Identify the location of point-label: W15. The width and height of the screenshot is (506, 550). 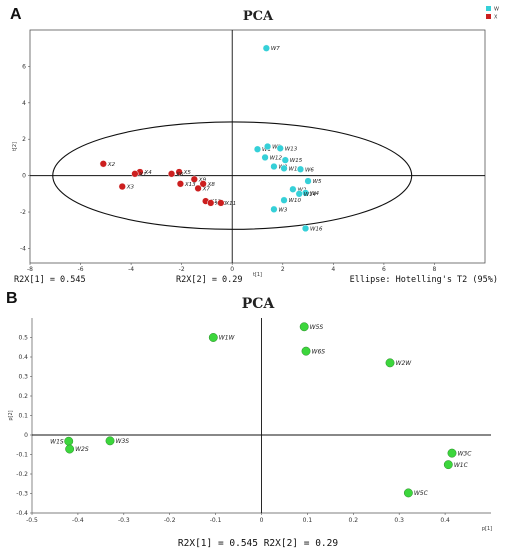
(296, 161).